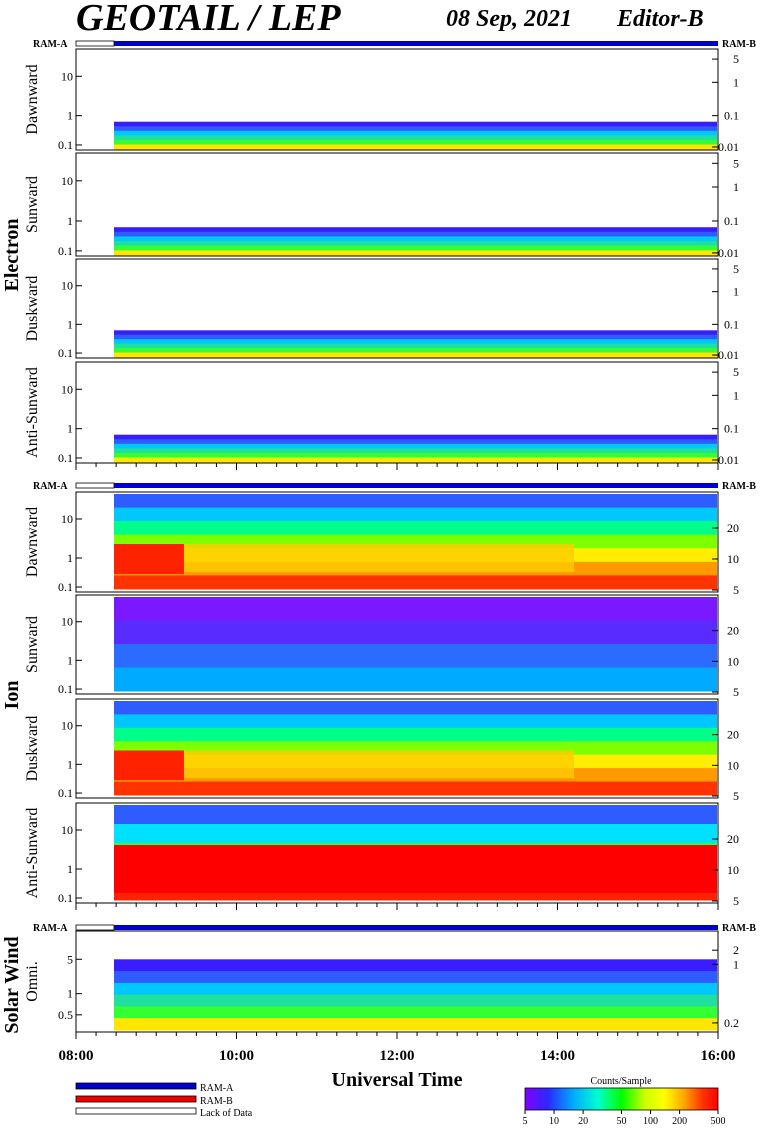 This screenshot has width=762, height=1128. I want to click on time-tick-label: 14:00, so click(557, 1056).